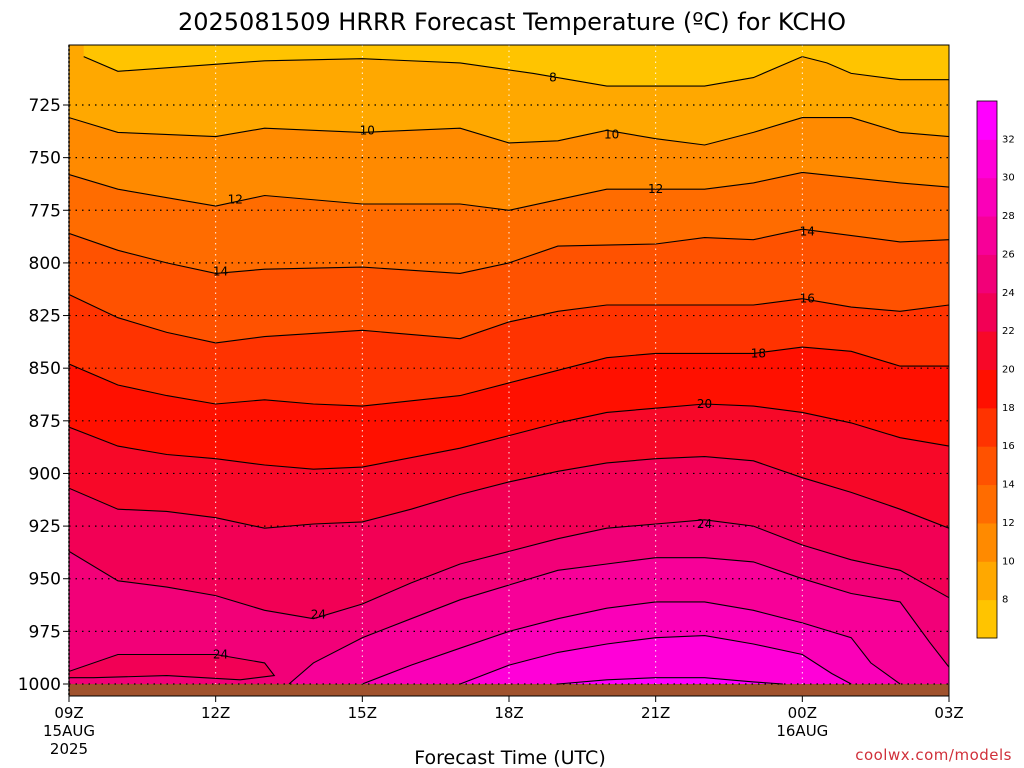  I want to click on xtick-label-21Z: 21Z, so click(655, 713).